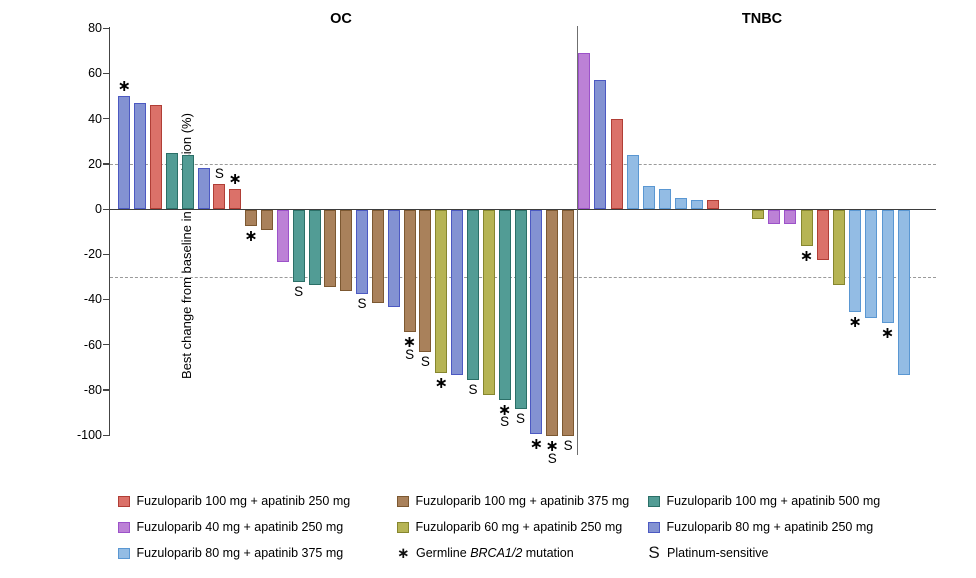  I want to click on legend-item: Fuzuloparib 60 mg + apatinib 250 mg, so click(509, 527).